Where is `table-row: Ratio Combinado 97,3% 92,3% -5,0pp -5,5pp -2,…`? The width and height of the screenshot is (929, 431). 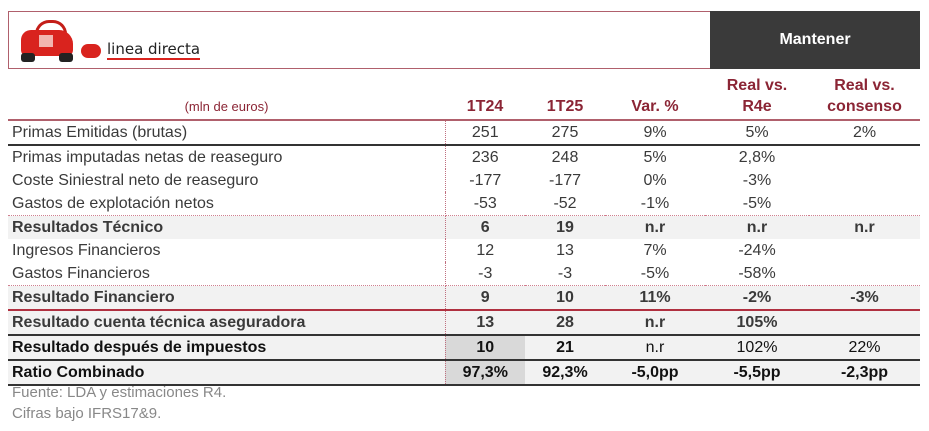 table-row: Ratio Combinado 97,3% 92,3% -5,0pp -5,5pp -2,… is located at coordinates (464, 373).